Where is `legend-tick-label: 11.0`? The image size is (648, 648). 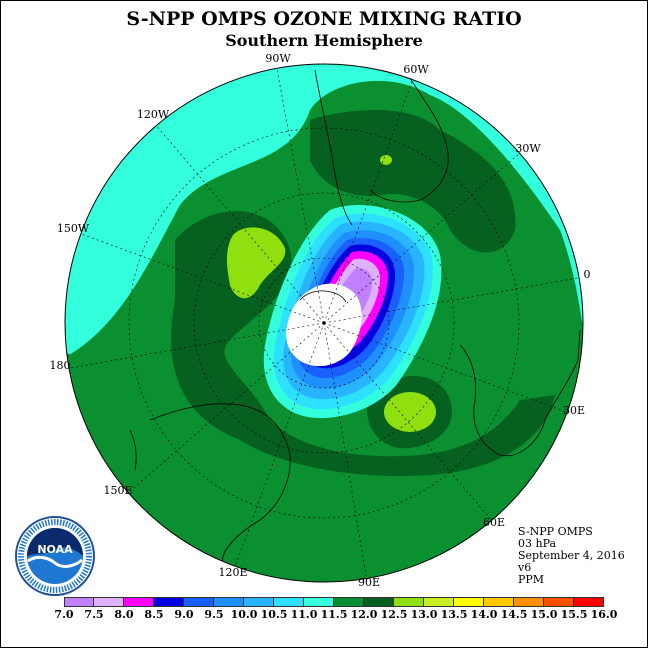
legend-tick-label: 11.0 is located at coordinates (304, 614).